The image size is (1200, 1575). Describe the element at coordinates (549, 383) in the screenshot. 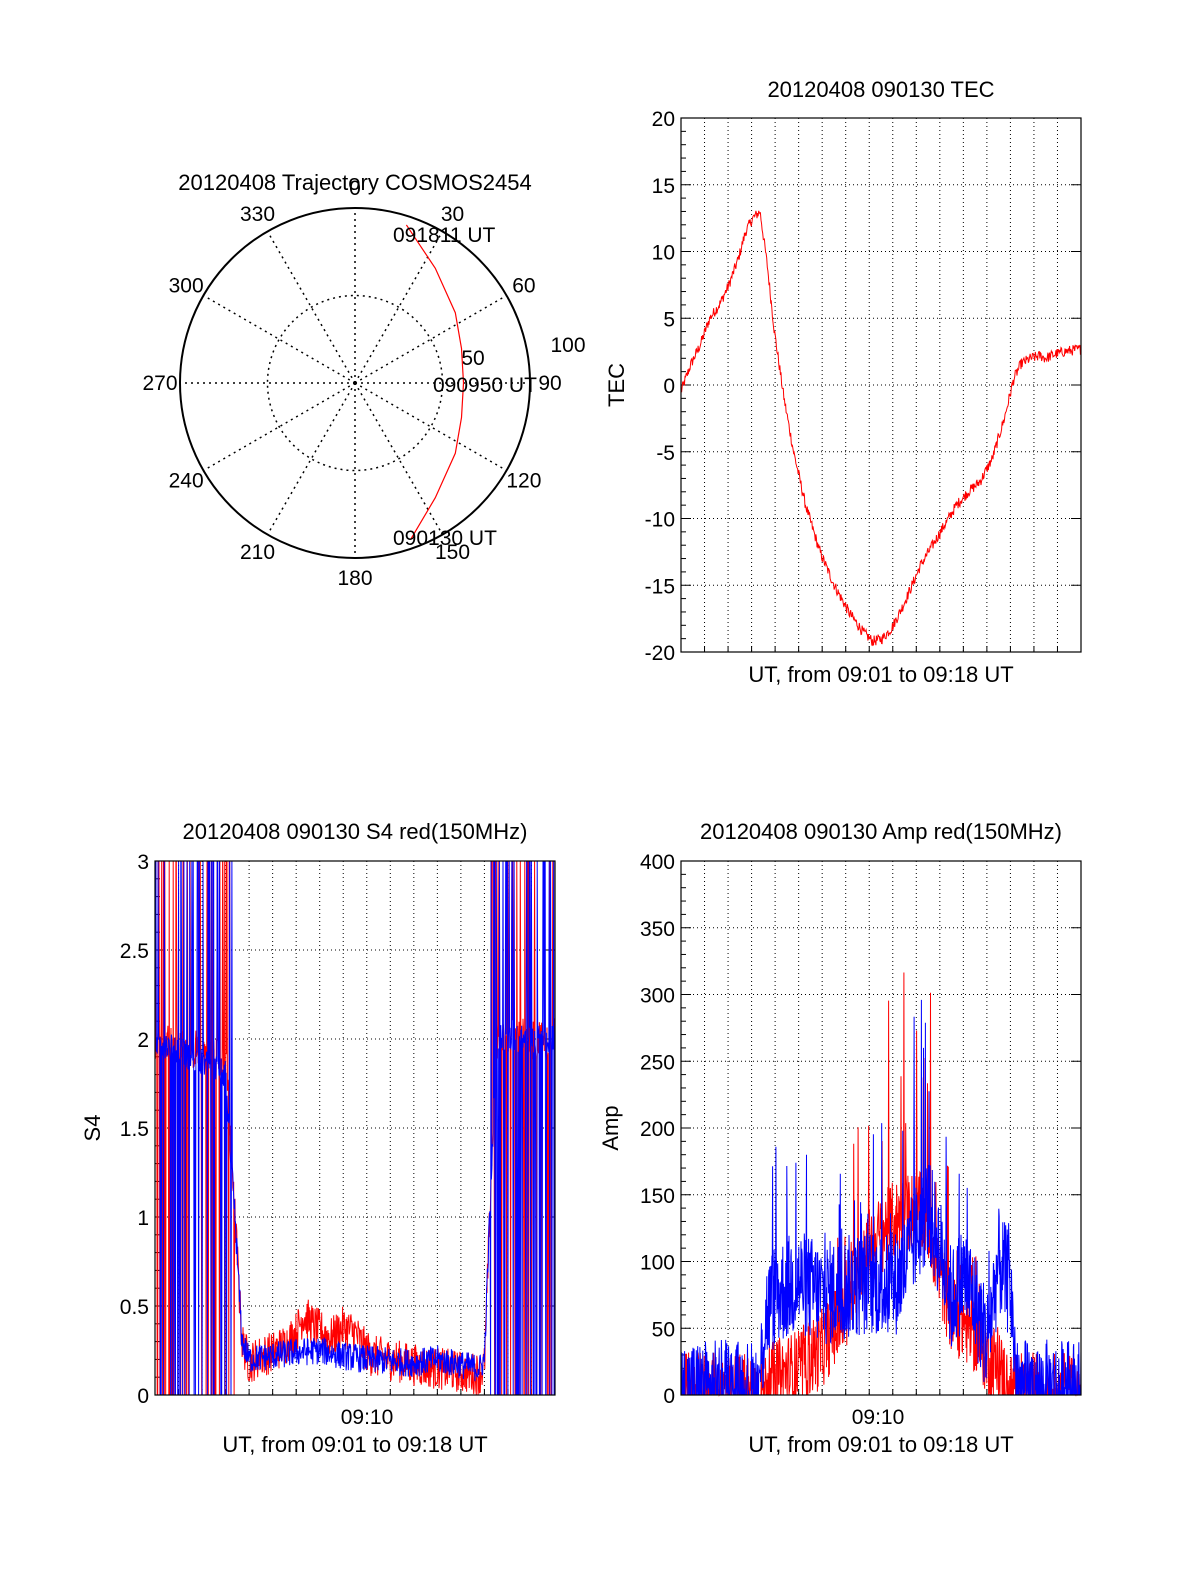

I see `polar-azimuth-label-90: 90` at that location.